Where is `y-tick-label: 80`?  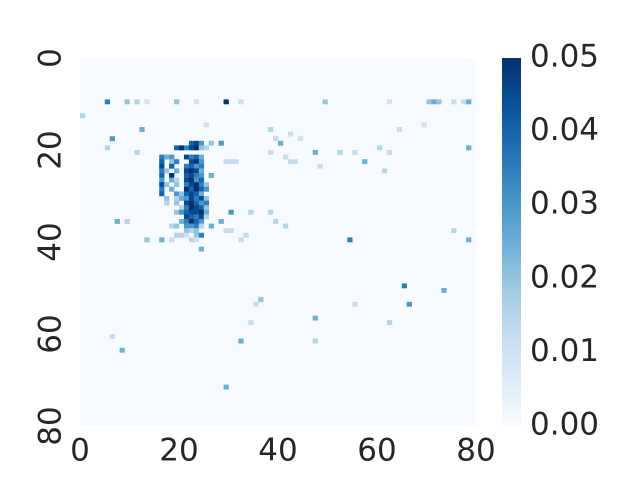 y-tick-label: 80 is located at coordinates (51, 425).